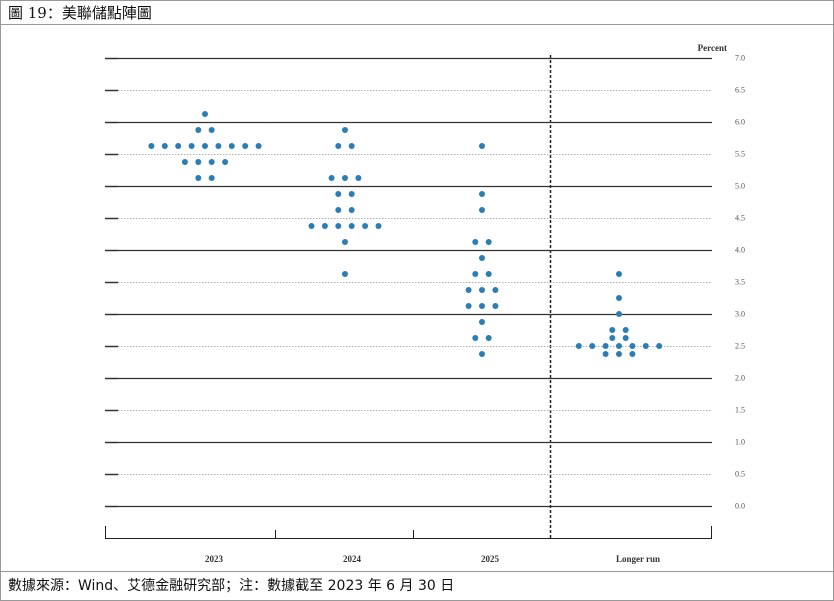 The height and width of the screenshot is (601, 834). I want to click on y-tick-label: 2.5, so click(740, 345).